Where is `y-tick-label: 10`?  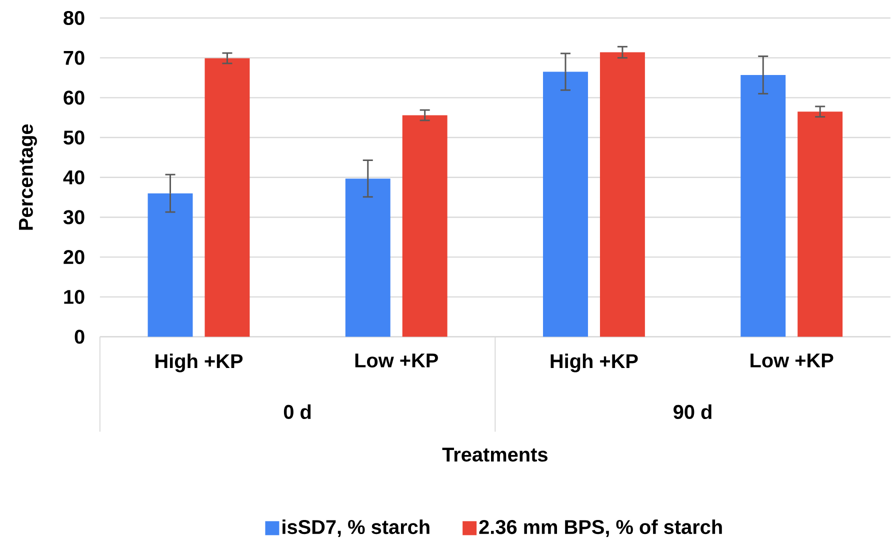
y-tick-label: 10 is located at coordinates (74, 297).